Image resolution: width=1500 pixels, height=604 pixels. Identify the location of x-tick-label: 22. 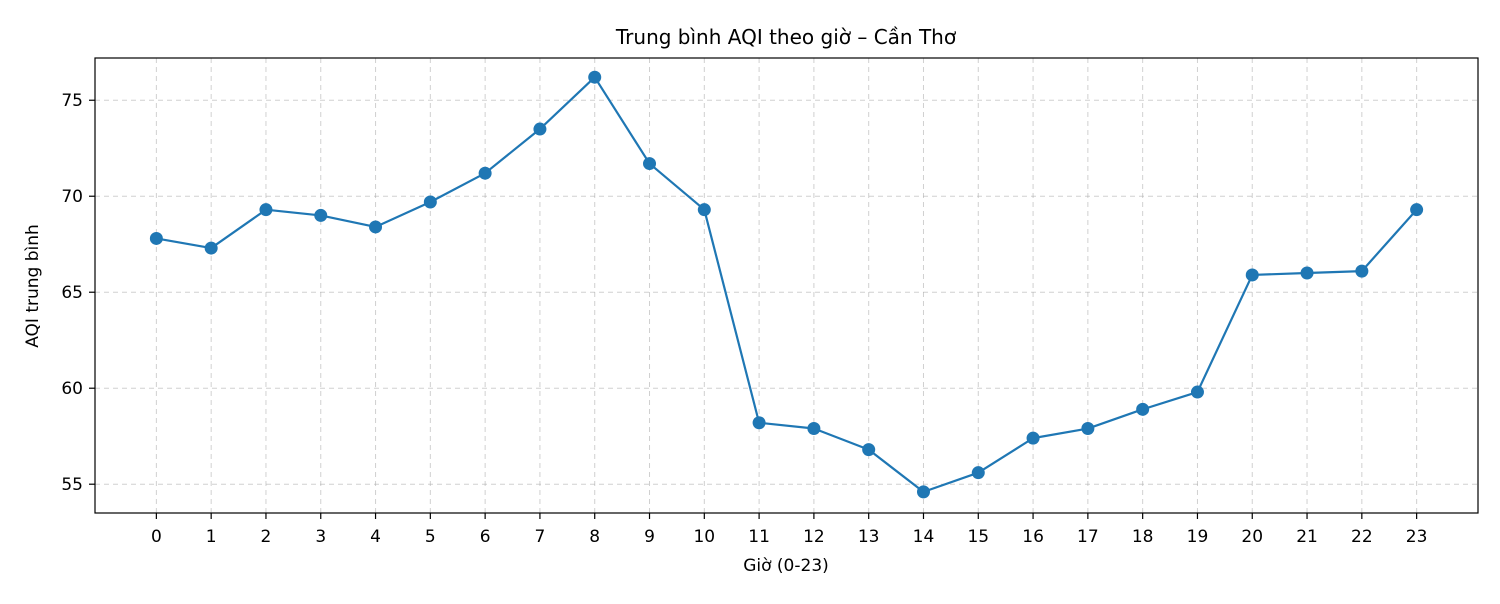
(1362, 537).